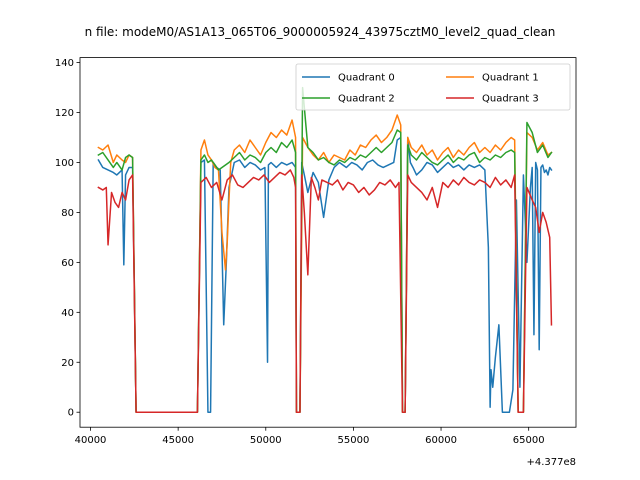  What do you see at coordinates (67, 263) in the screenshot?
I see `y-tick-label: 60` at bounding box center [67, 263].